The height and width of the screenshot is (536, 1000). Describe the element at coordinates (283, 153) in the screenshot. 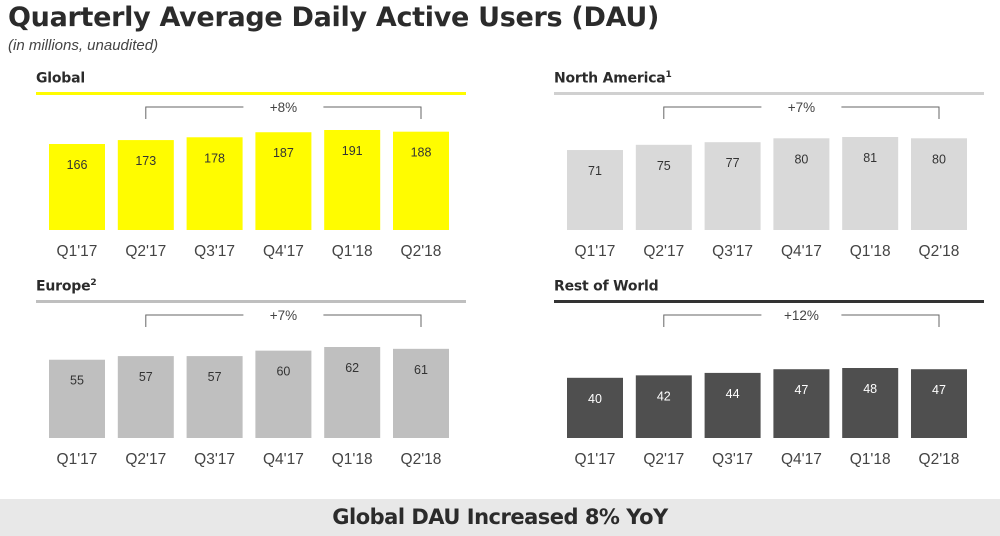

I see `data-label: 187` at that location.